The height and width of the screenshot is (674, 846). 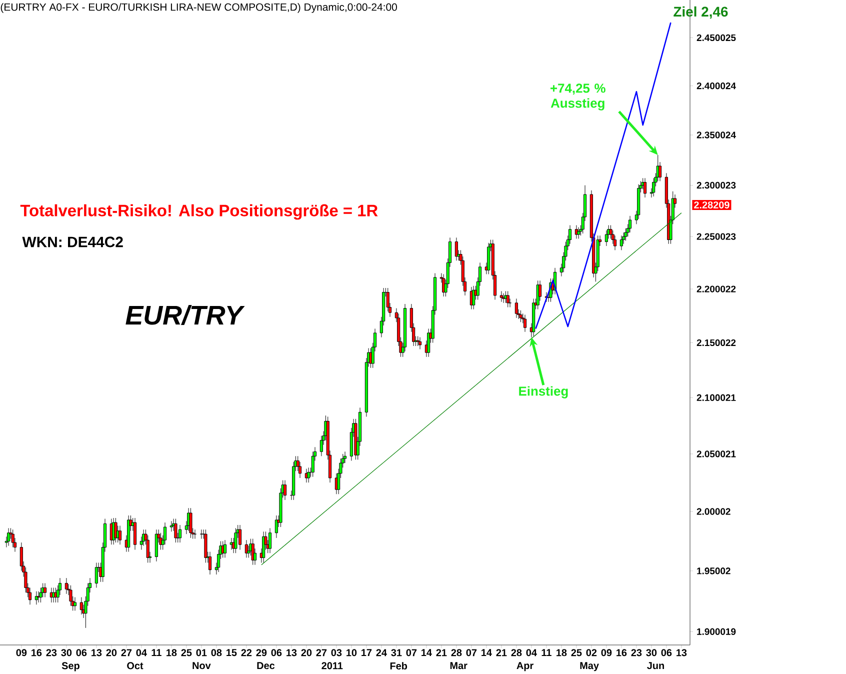 What do you see at coordinates (72, 242) in the screenshot?
I see `annotation: WKN: DE44C2` at bounding box center [72, 242].